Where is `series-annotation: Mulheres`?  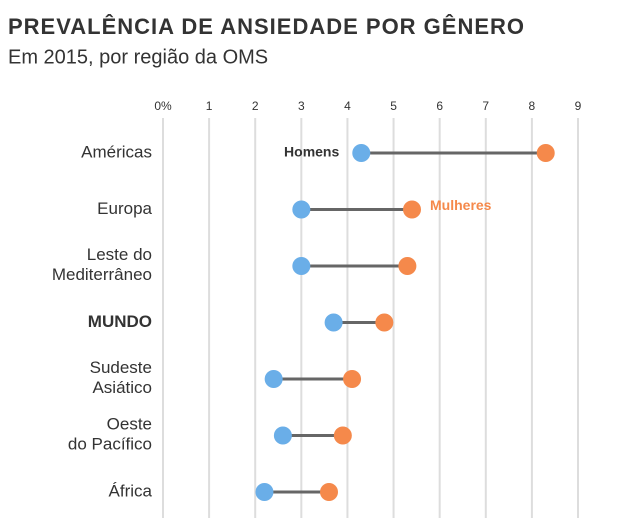
series-annotation: Mulheres is located at coordinates (461, 205).